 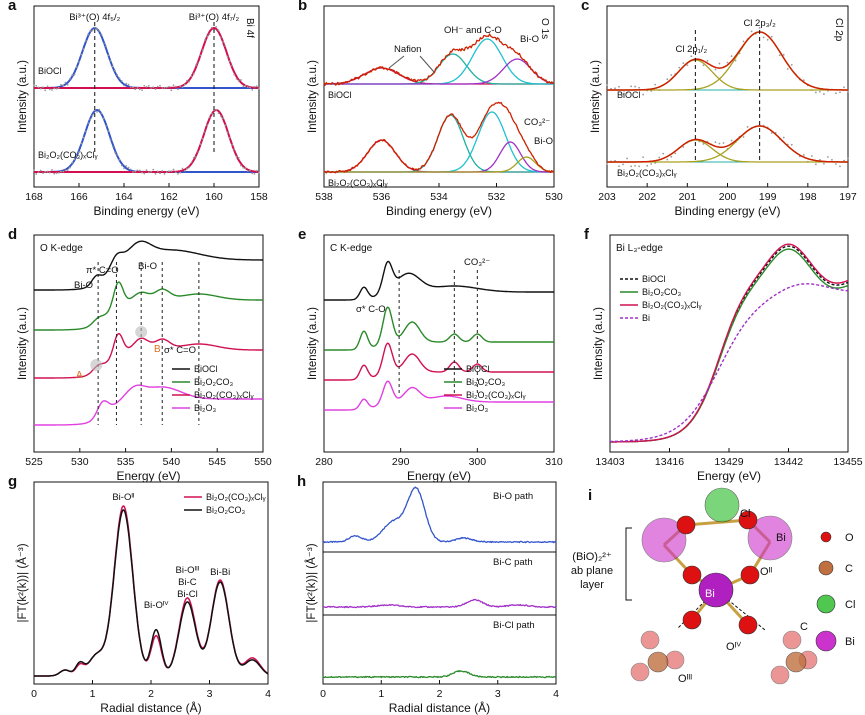 What do you see at coordinates (609, 462) in the screenshot?
I see `x-tick-label: 13403` at bounding box center [609, 462].